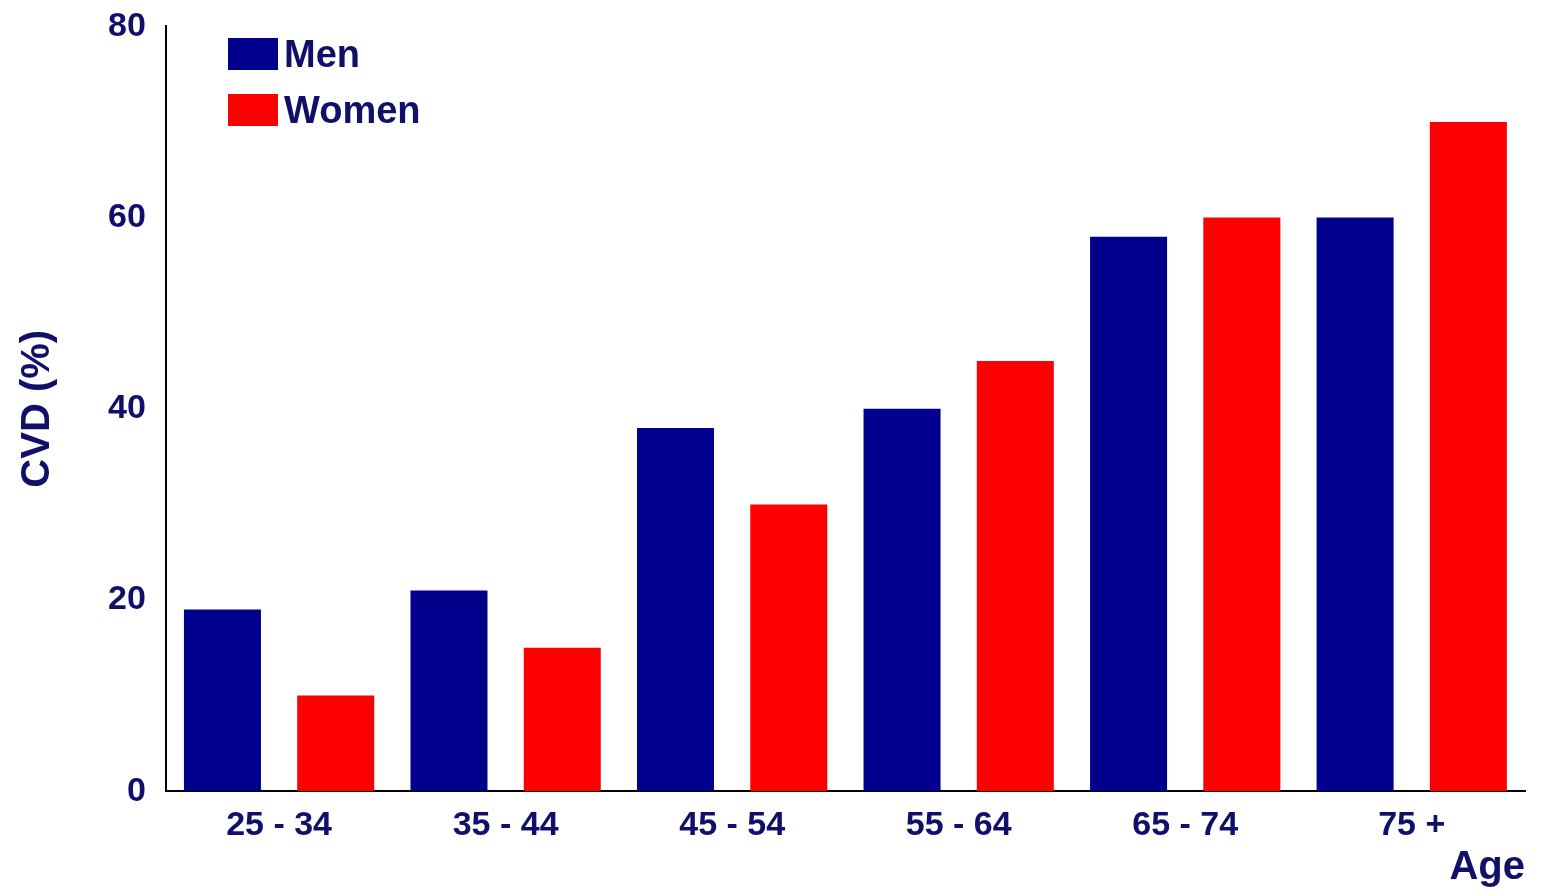 This screenshot has height=896, width=1545. What do you see at coordinates (322, 54) in the screenshot?
I see `legend-label: Men` at bounding box center [322, 54].